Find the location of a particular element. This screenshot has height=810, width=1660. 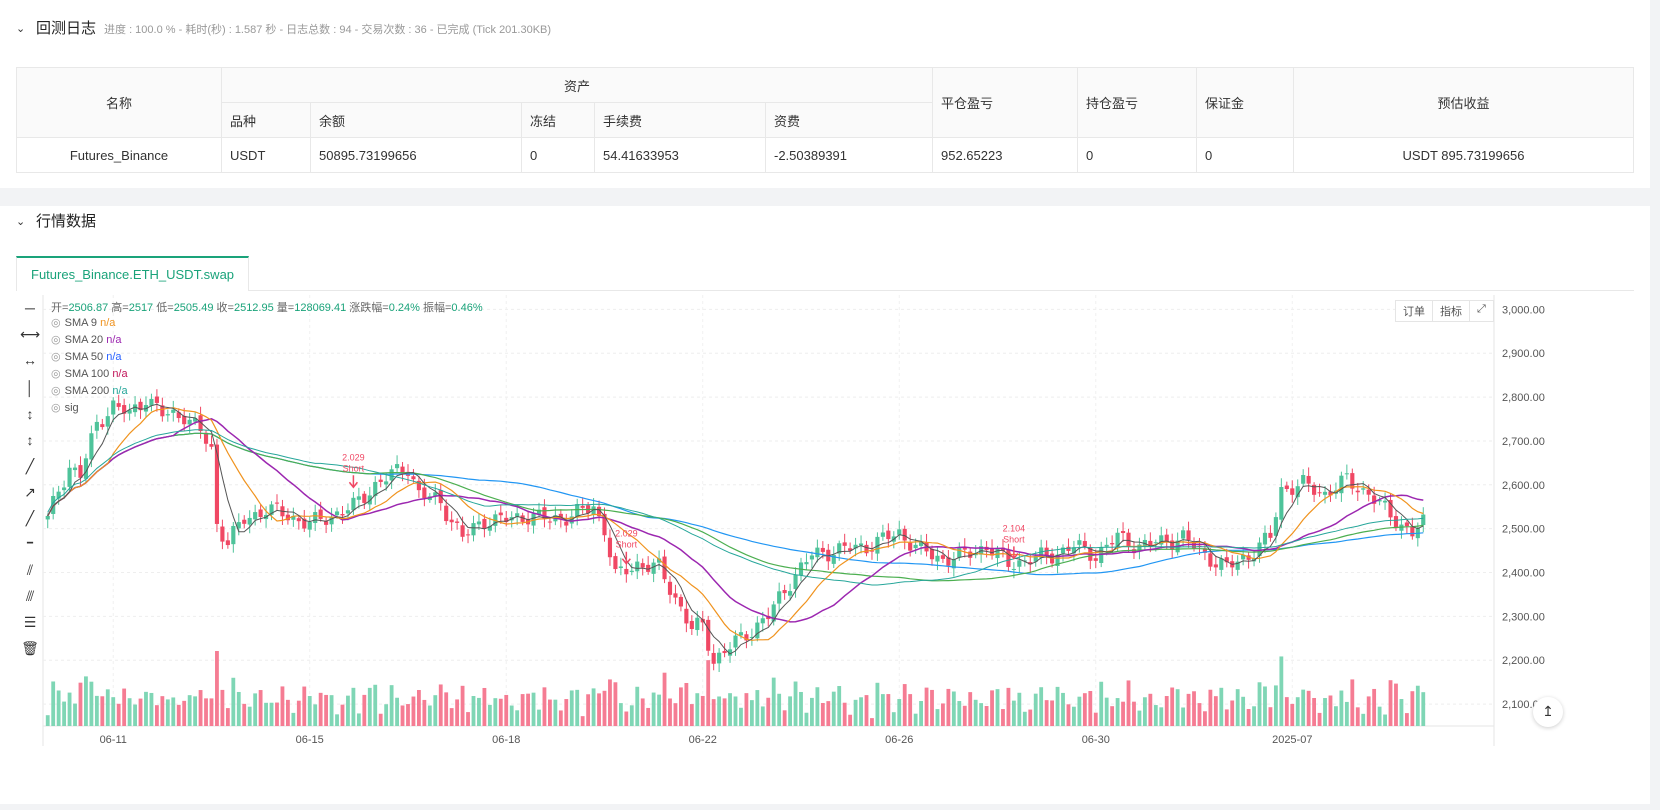

parallel-channel-icon: ⫽ is located at coordinates (30, 570).